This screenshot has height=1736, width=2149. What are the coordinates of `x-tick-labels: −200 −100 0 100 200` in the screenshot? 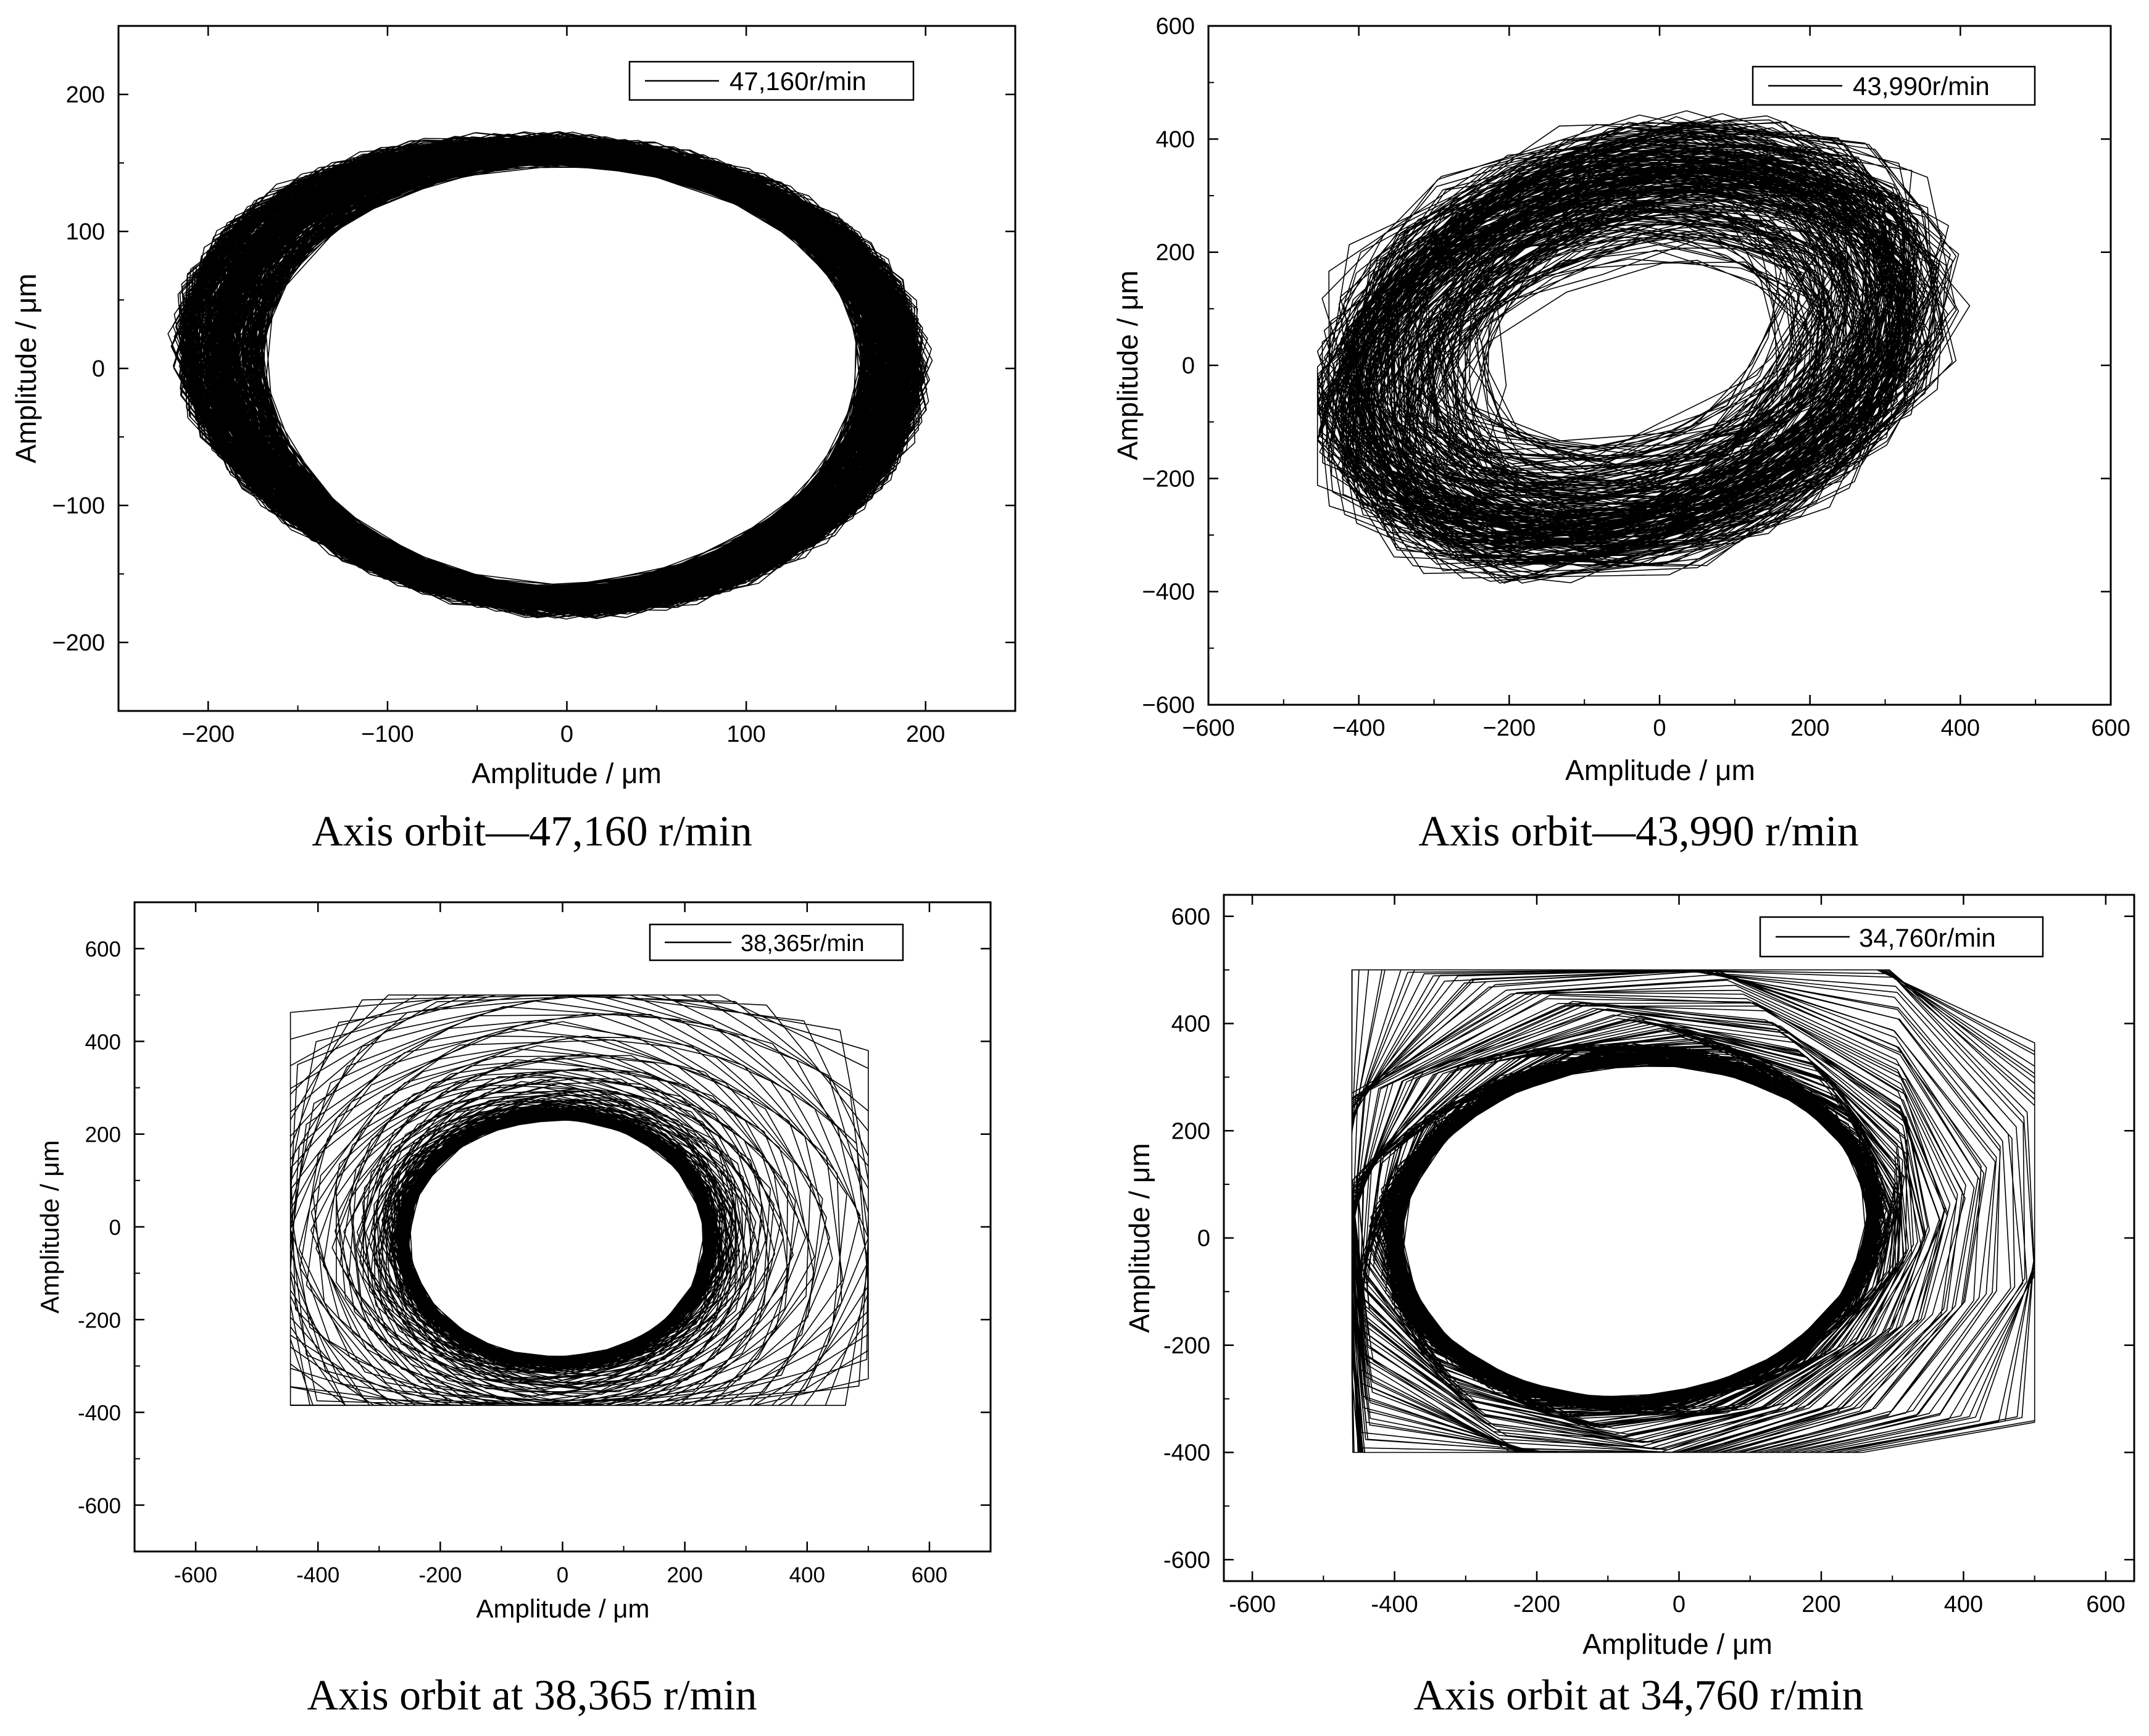 It's located at (564, 734).